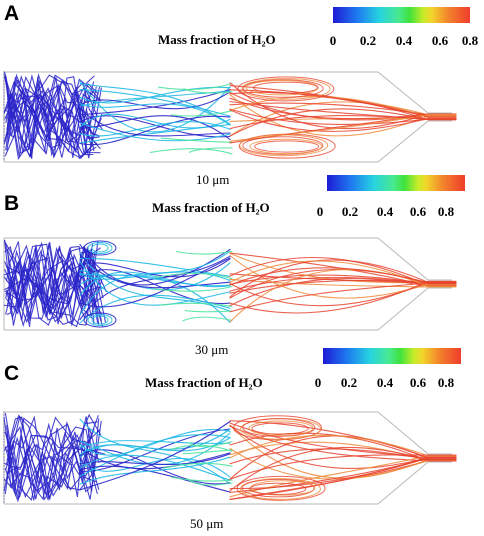 The height and width of the screenshot is (536, 484). What do you see at coordinates (12, 373) in the screenshot?
I see `panel-label: C` at bounding box center [12, 373].